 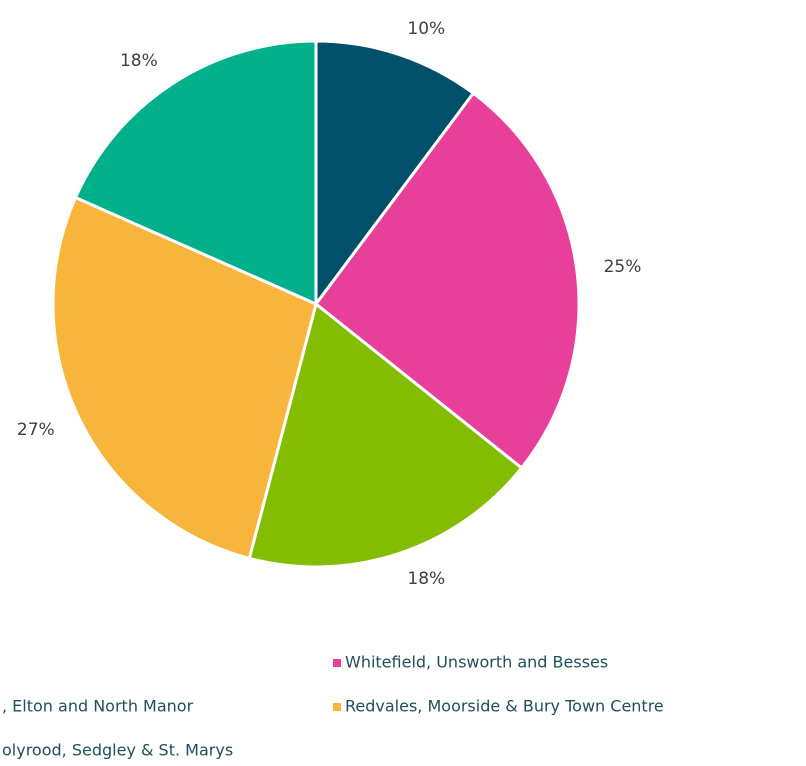 What do you see at coordinates (504, 706) in the screenshot?
I see `legend-text: Redvales, Moorside & Bury Town Centre` at bounding box center [504, 706].